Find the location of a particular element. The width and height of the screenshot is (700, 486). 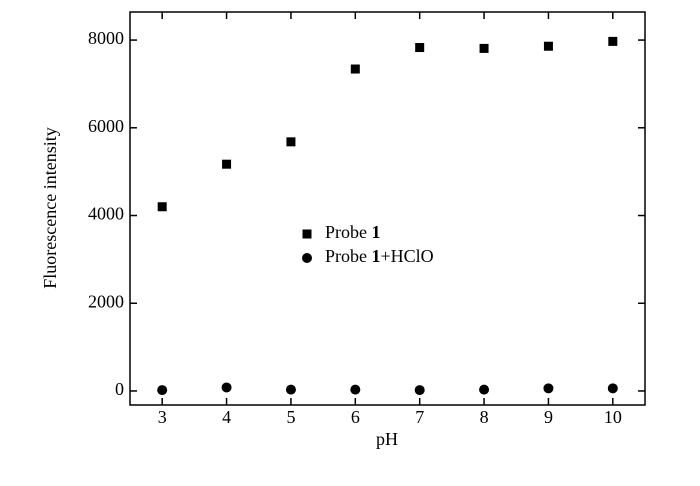

x-tick-label: 5 is located at coordinates (290, 417).